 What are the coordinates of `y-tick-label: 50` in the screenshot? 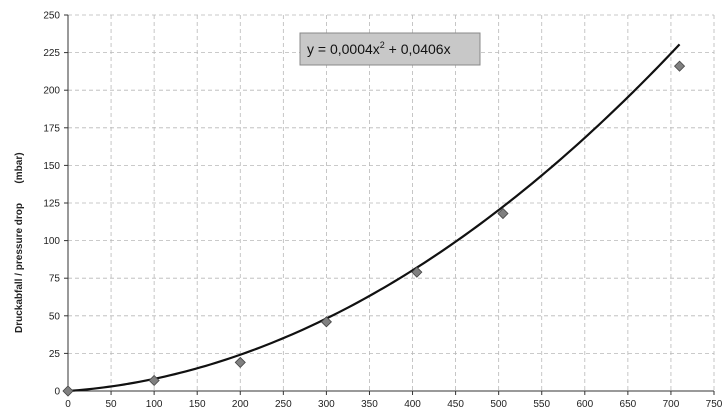 It's located at (55, 316).